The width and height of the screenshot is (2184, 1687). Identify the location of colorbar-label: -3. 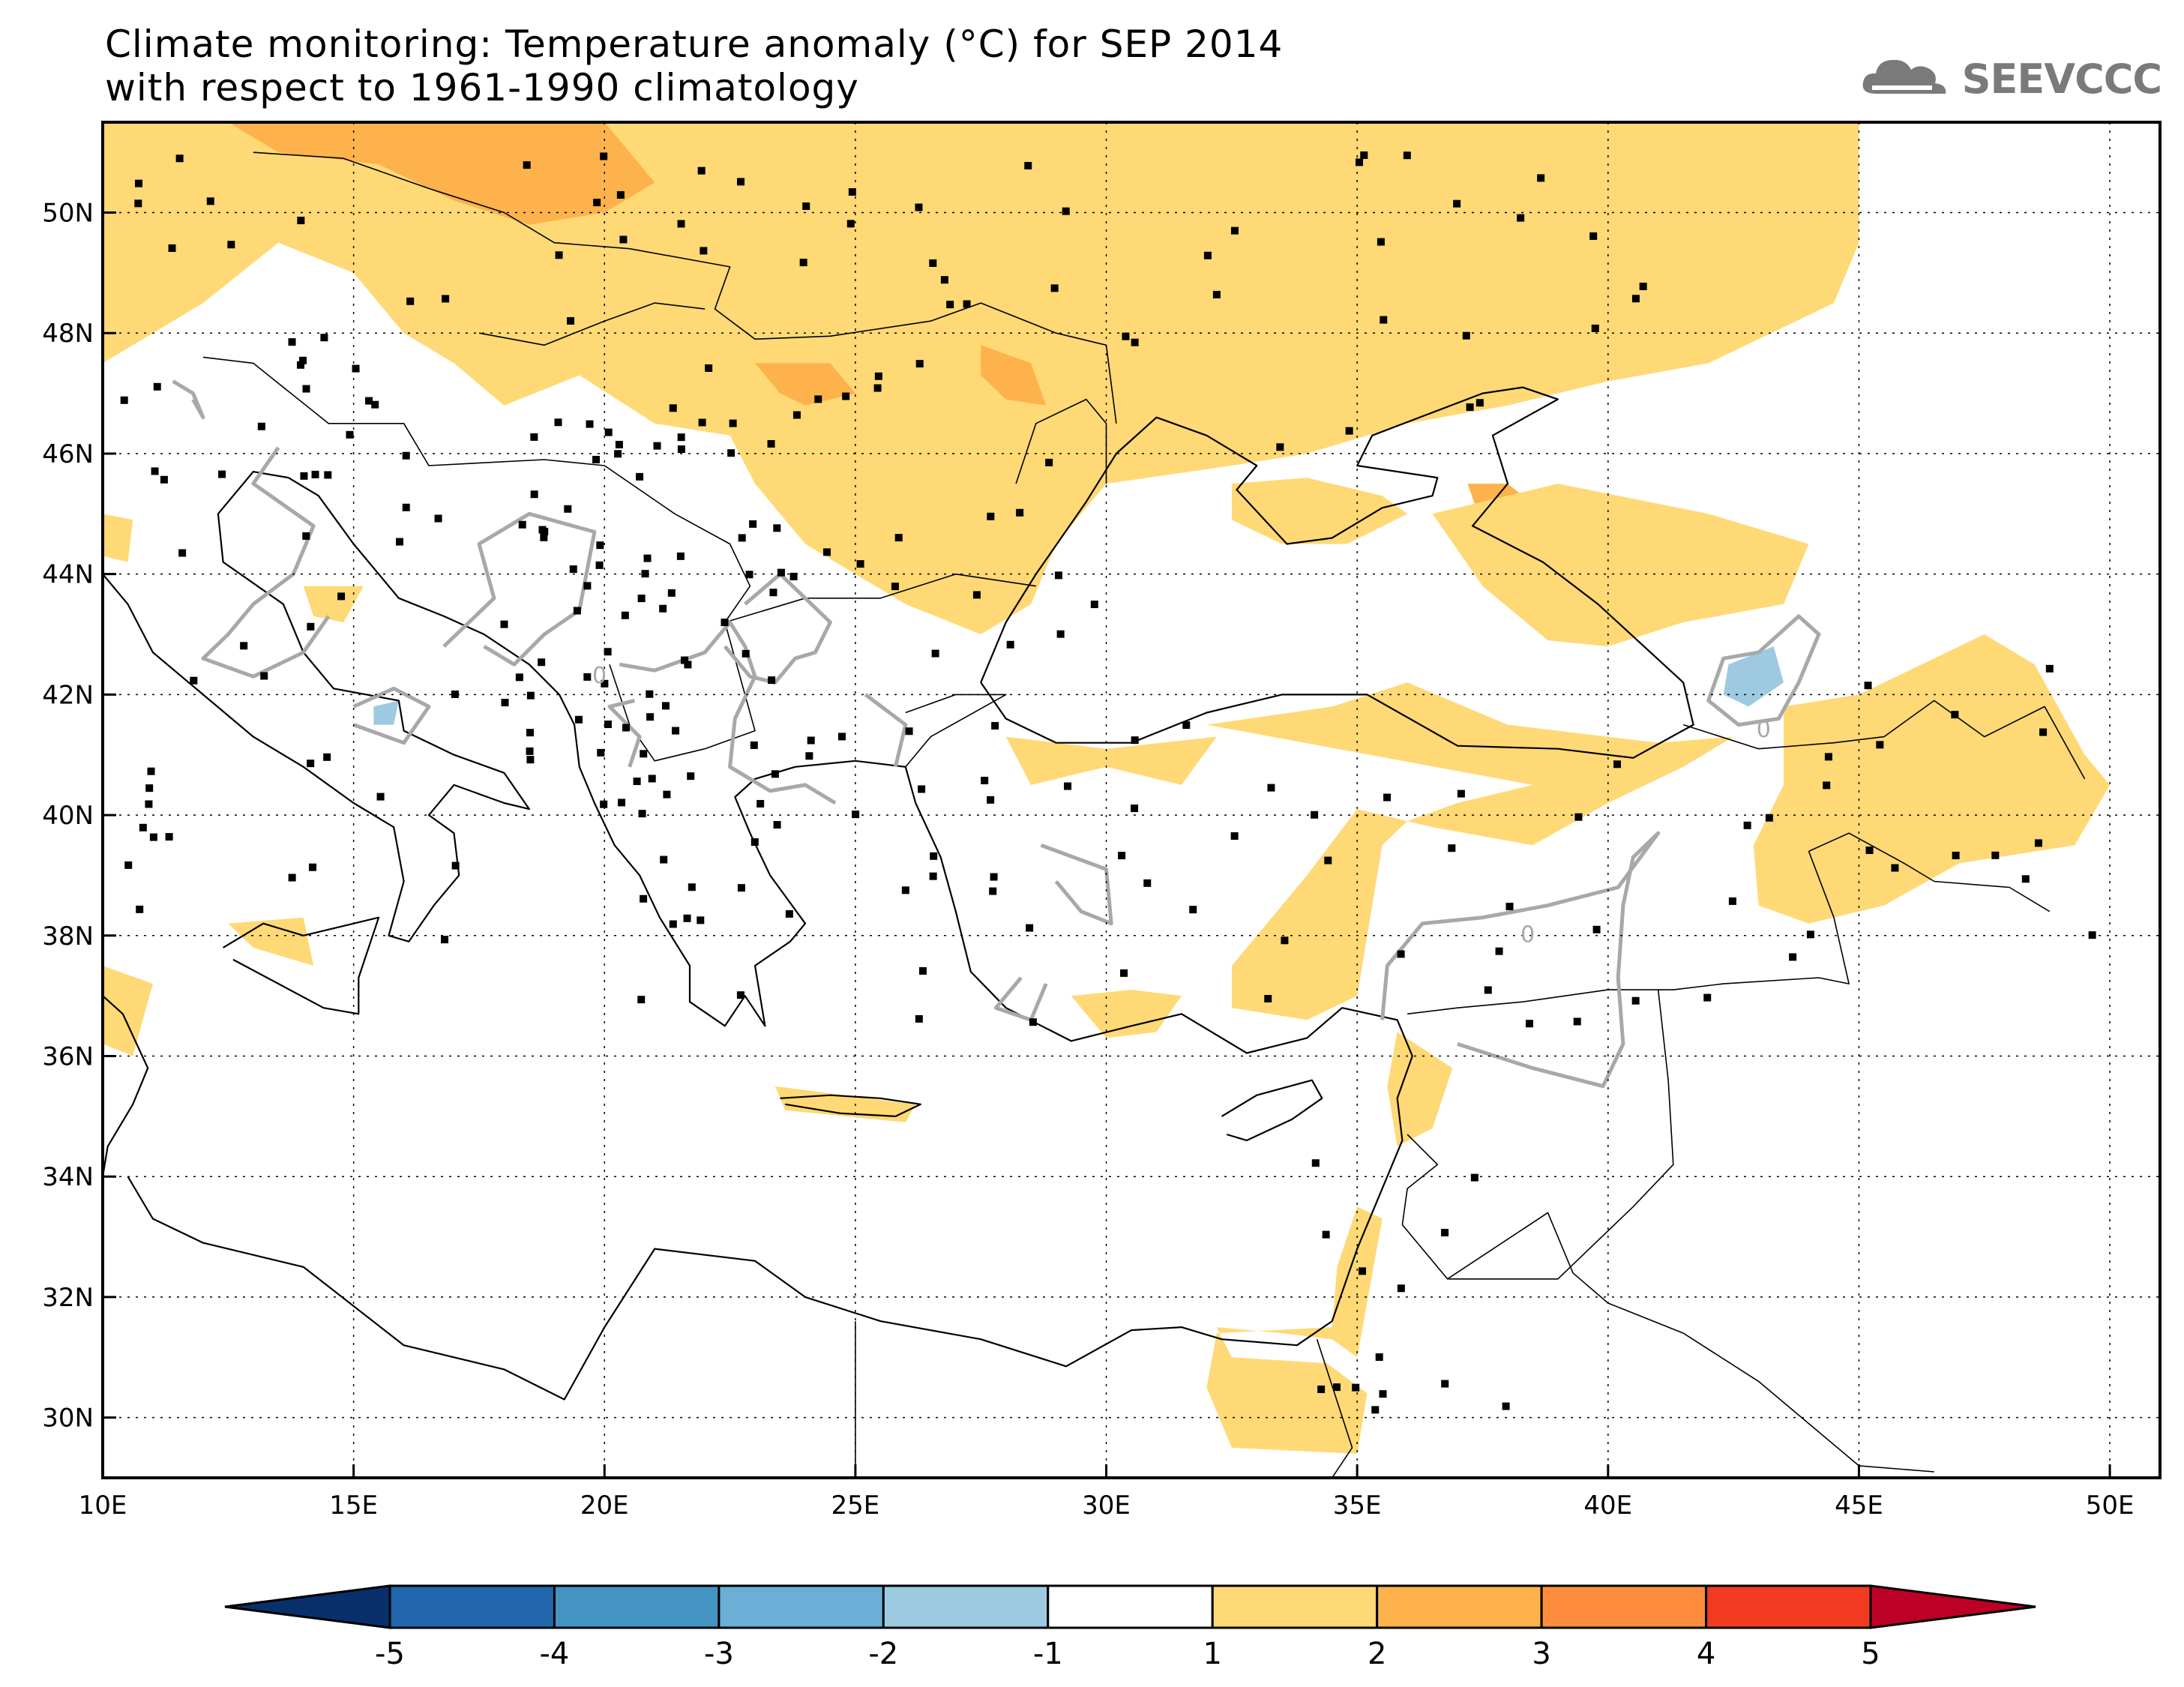
(719, 1654).